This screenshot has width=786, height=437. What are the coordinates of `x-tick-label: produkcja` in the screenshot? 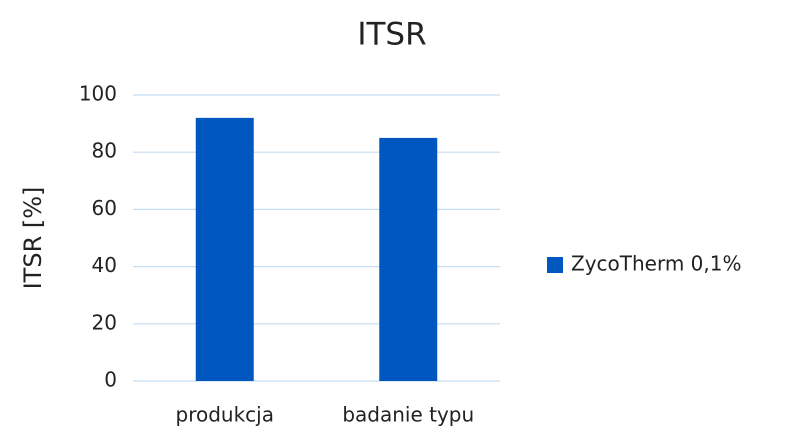 It's located at (225, 415).